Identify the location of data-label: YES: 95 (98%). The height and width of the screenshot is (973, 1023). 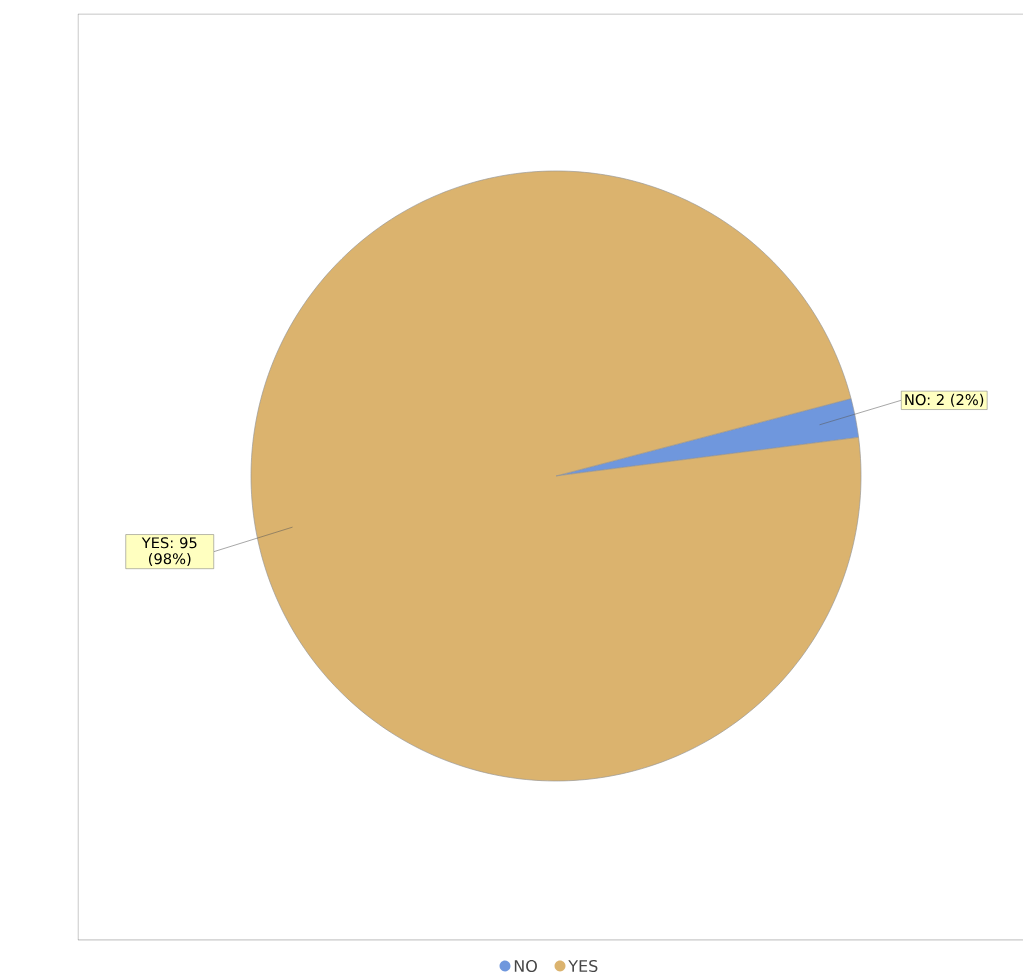
(169, 552).